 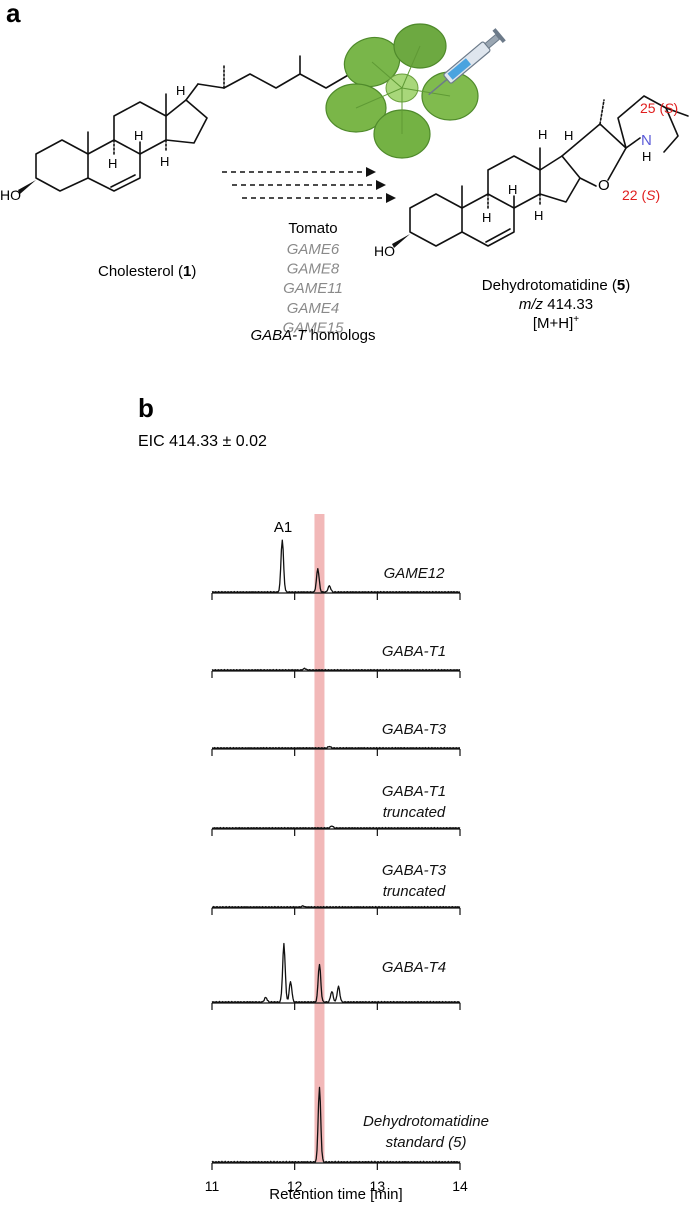 I want to click on gene-game4: GAME4, so click(x=313, y=308).